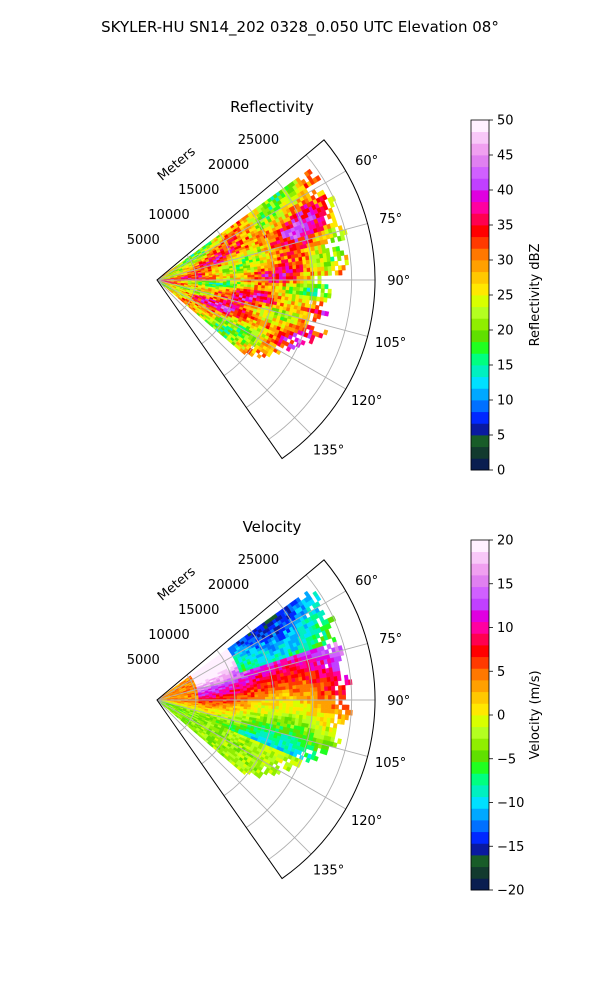 This screenshot has width=600, height=1000. What do you see at coordinates (198, 190) in the screenshot?
I see `range-tick-label: 15000` at bounding box center [198, 190].